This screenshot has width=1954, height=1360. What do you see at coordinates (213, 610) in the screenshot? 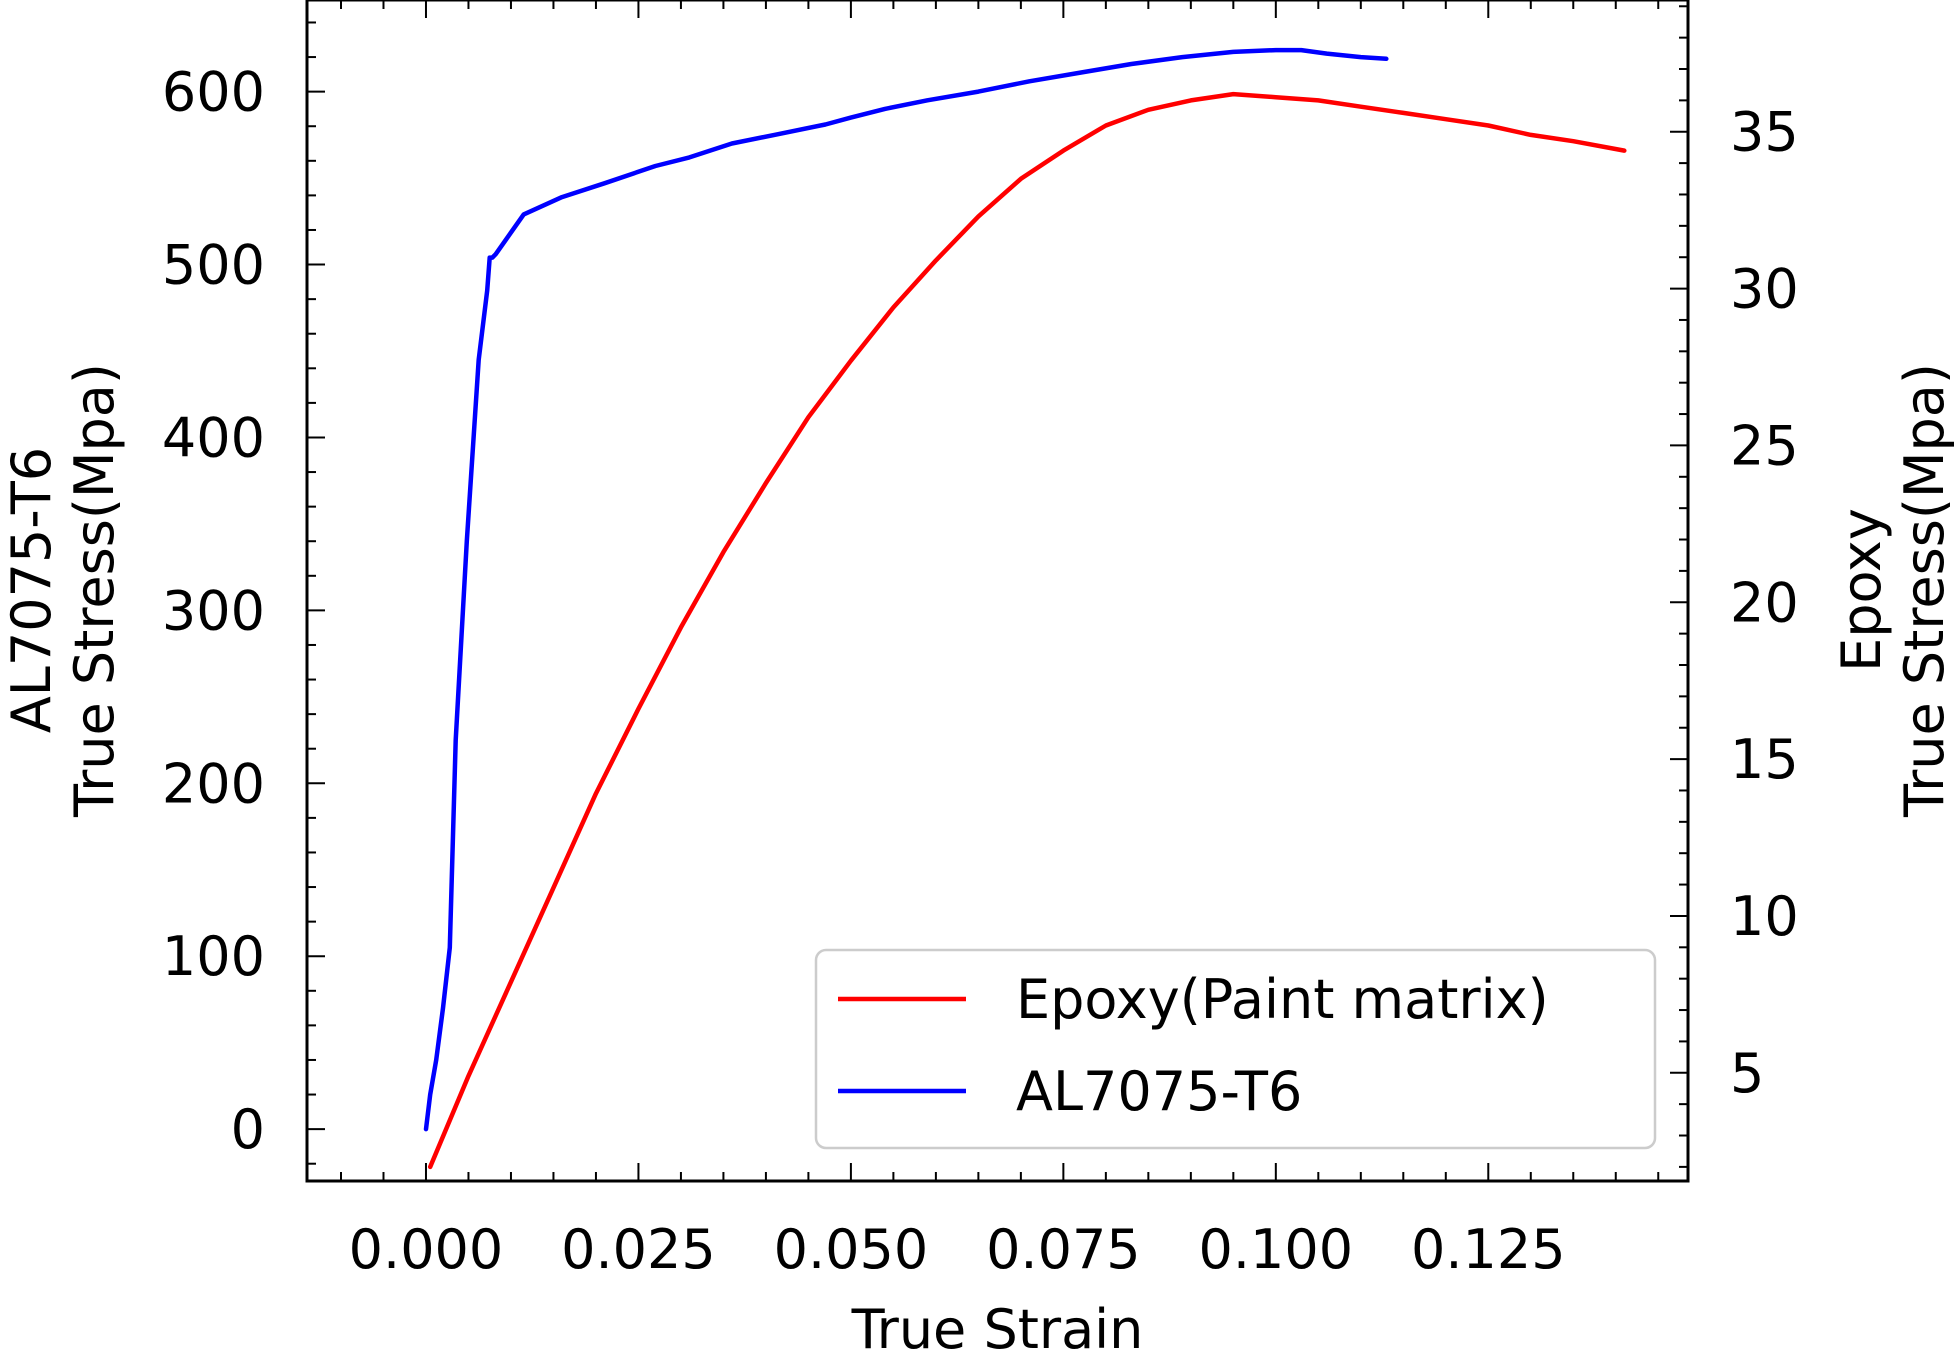
I see `y-left-tick-label: 300` at bounding box center [213, 610].